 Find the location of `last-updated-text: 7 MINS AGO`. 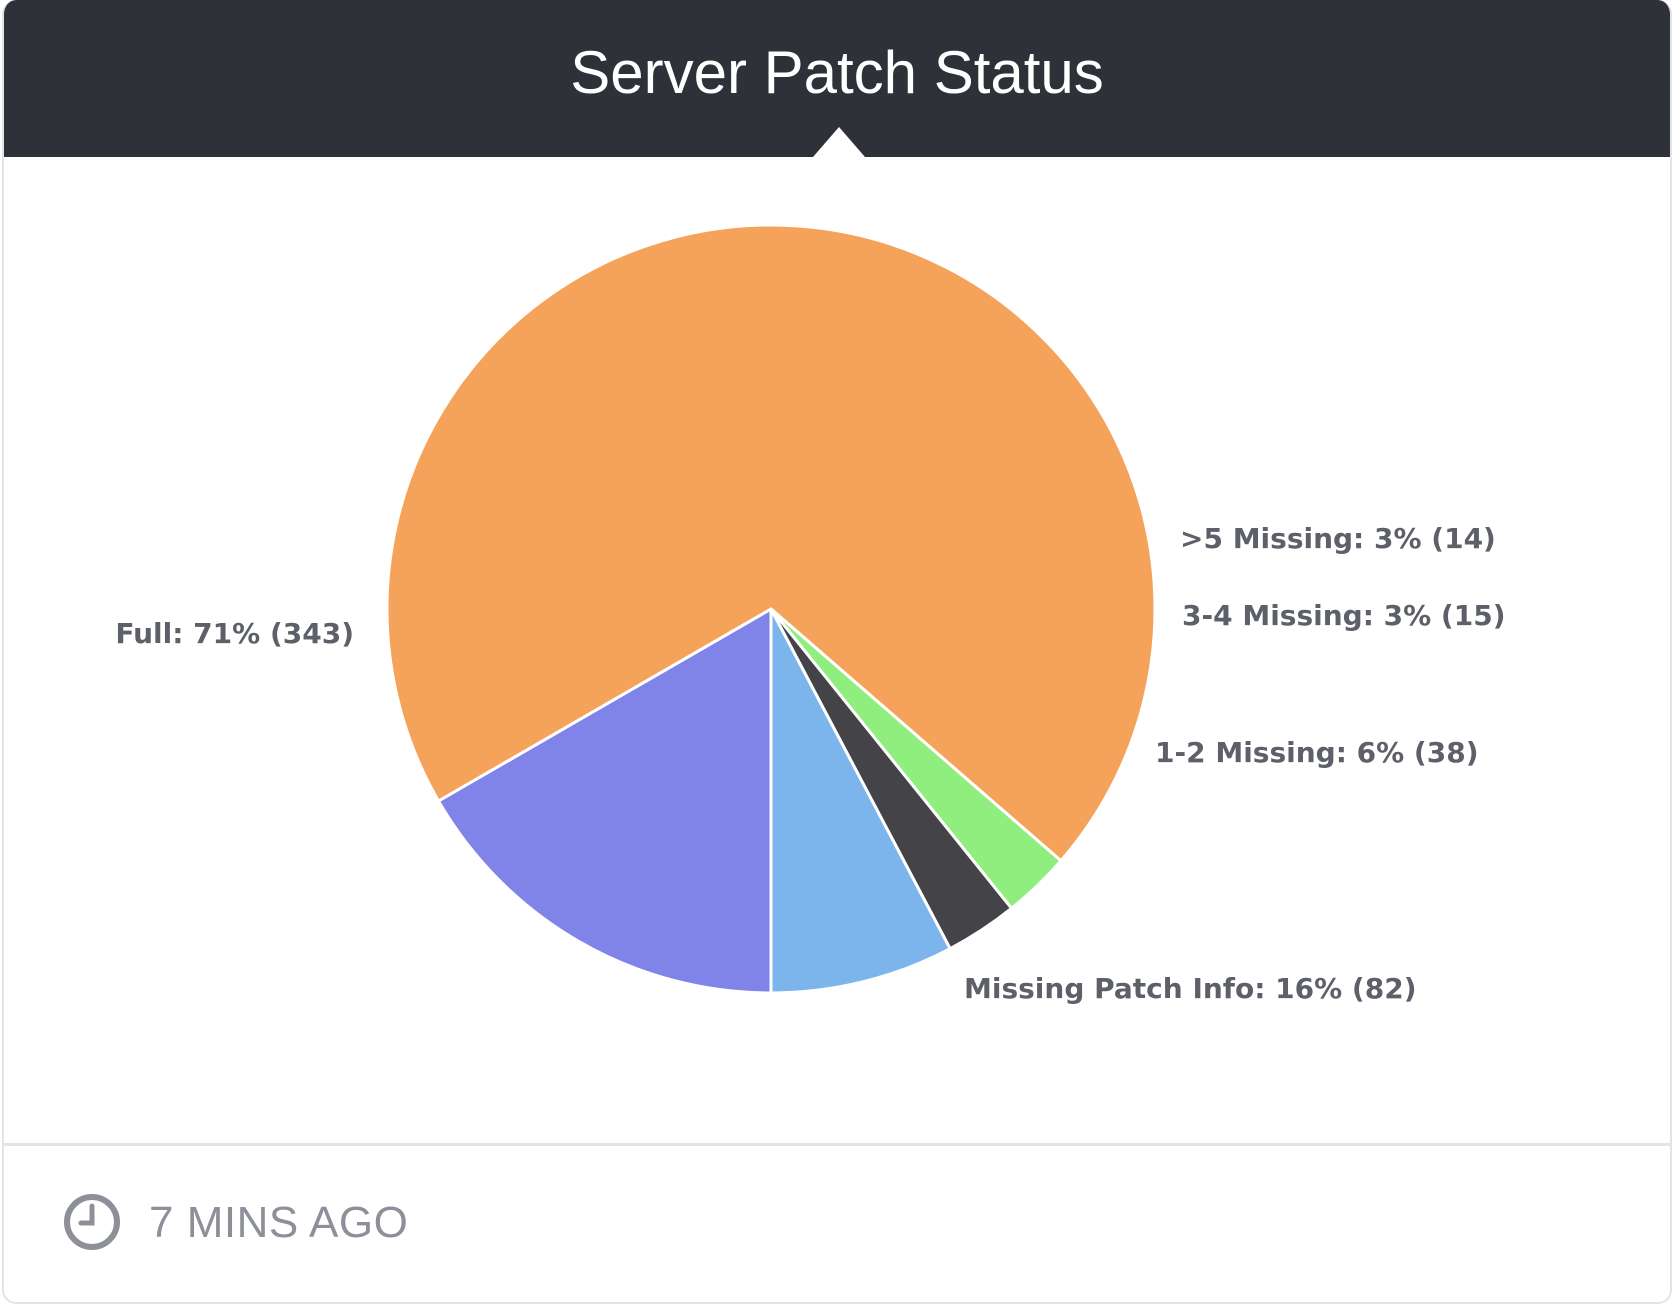

last-updated-text: 7 MINS AGO is located at coordinates (279, 1222).